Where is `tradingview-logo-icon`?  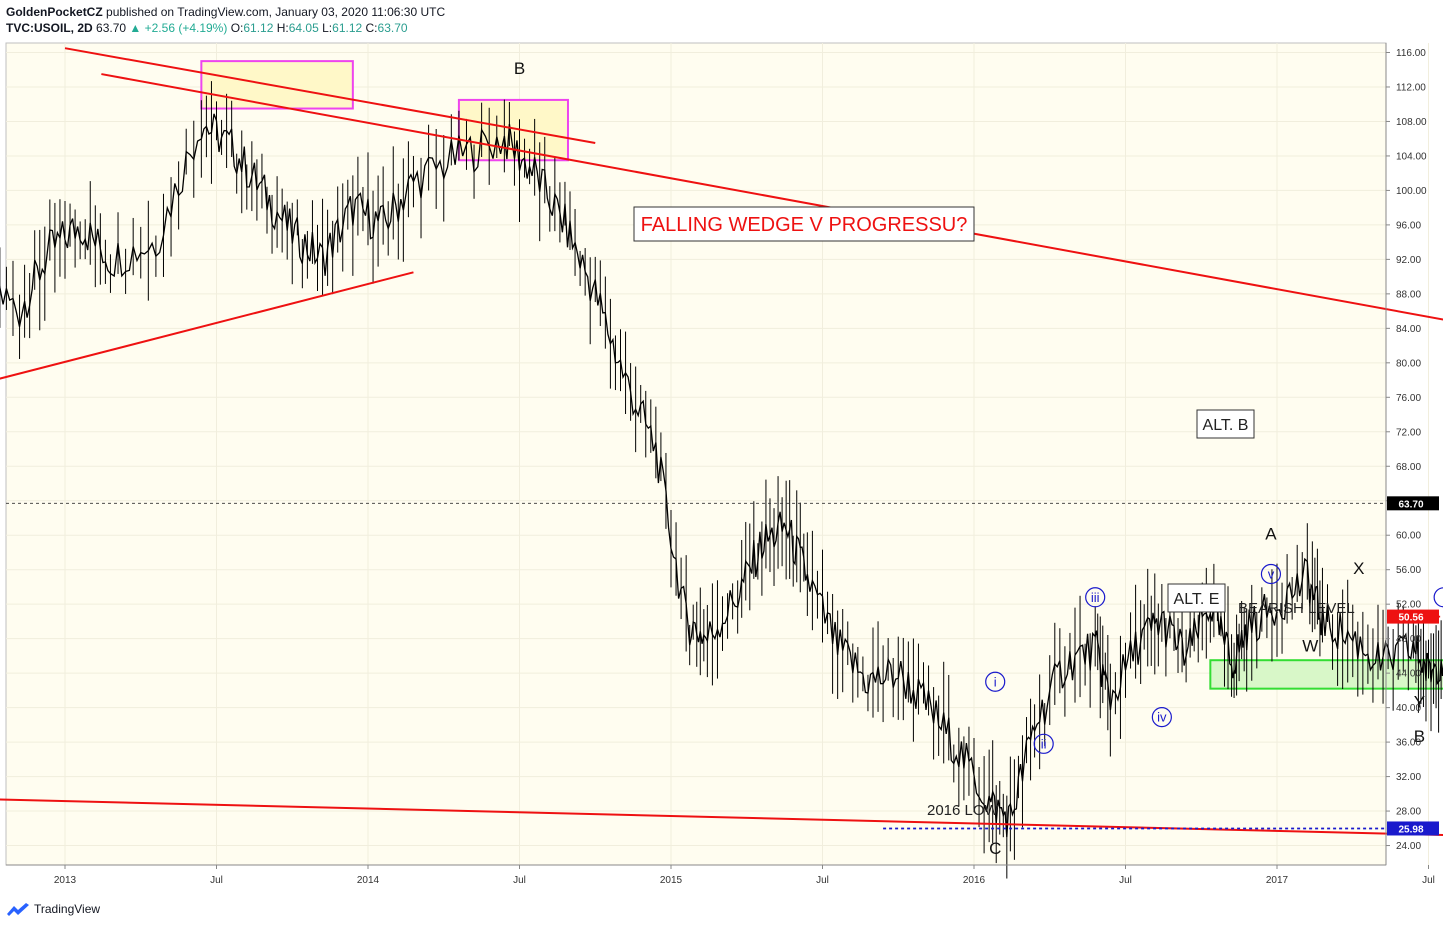 tradingview-logo-icon is located at coordinates (18, 909).